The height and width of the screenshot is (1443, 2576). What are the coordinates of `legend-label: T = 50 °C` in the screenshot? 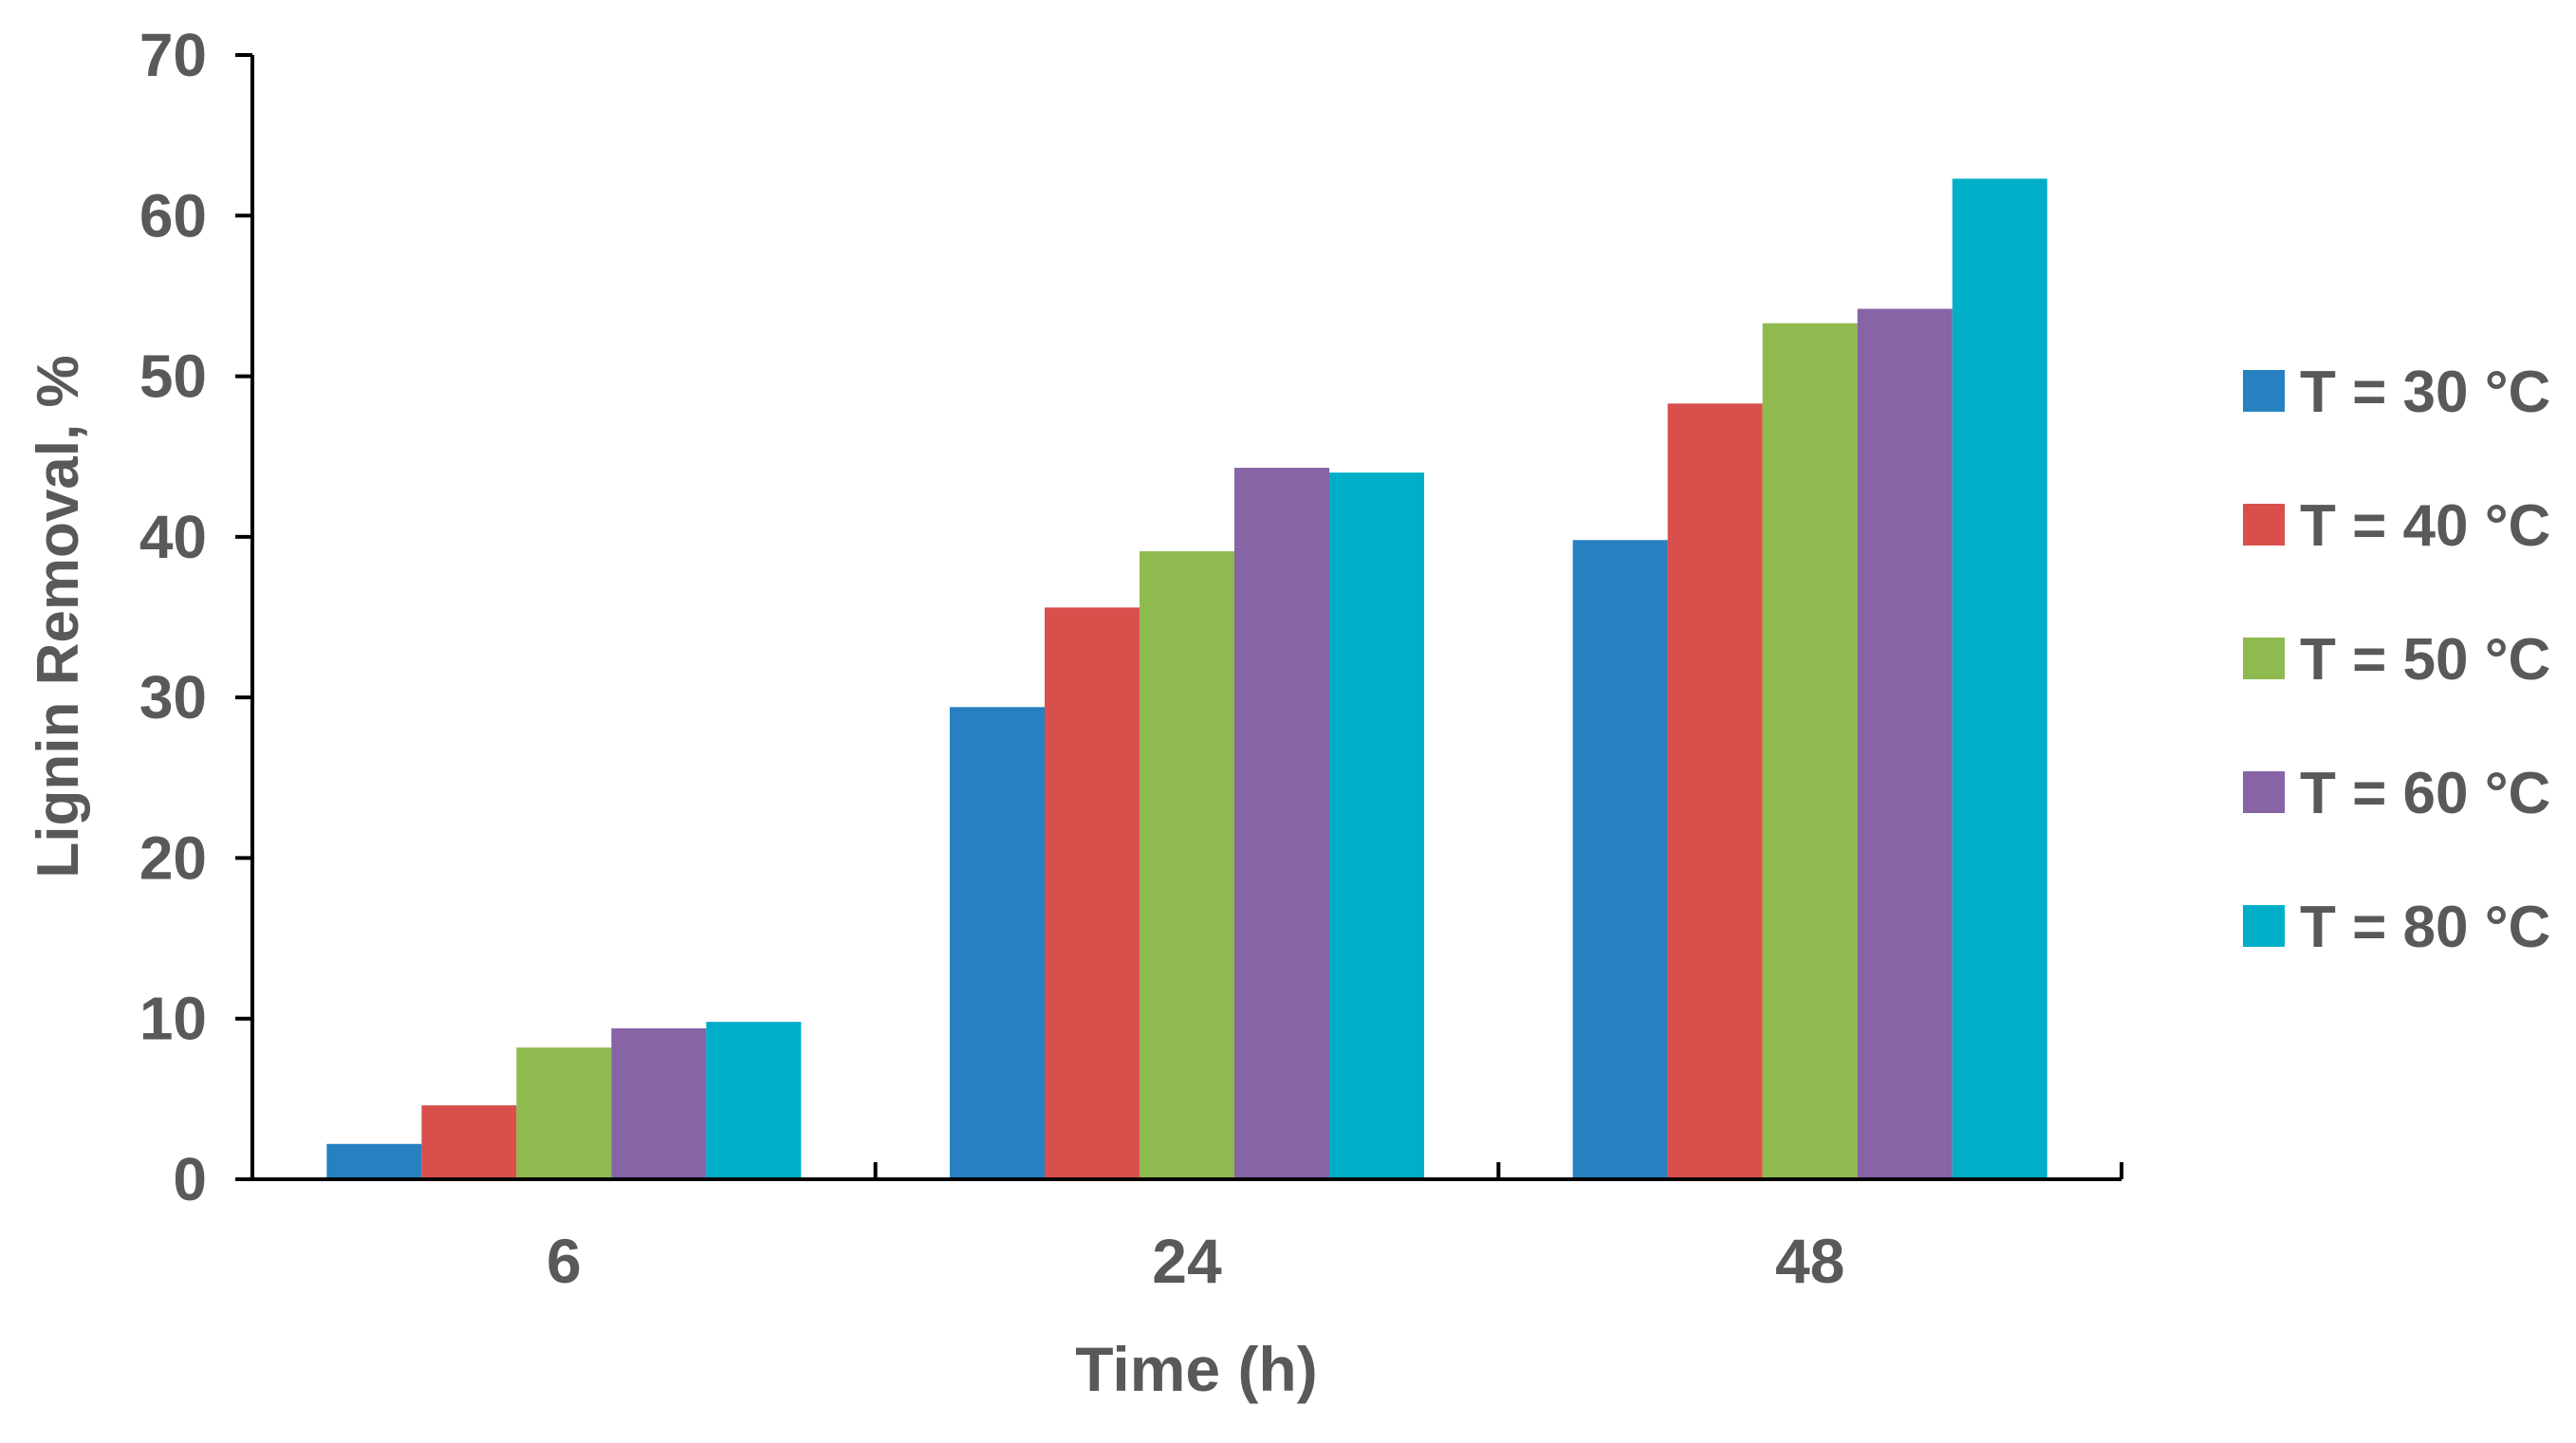 It's located at (2425, 660).